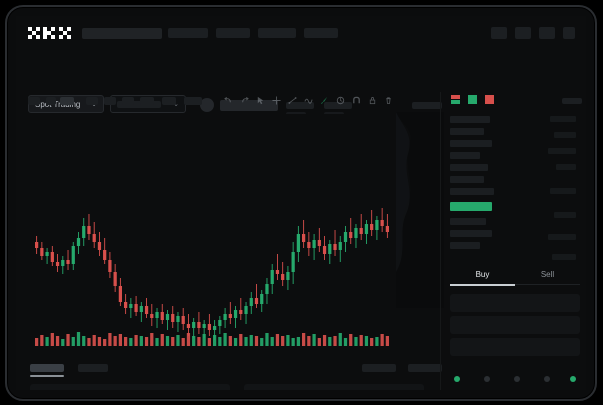 The width and height of the screenshot is (603, 405). What do you see at coordinates (176, 104) in the screenshot?
I see `chevron-down-icon-pair: ⌄` at bounding box center [176, 104].